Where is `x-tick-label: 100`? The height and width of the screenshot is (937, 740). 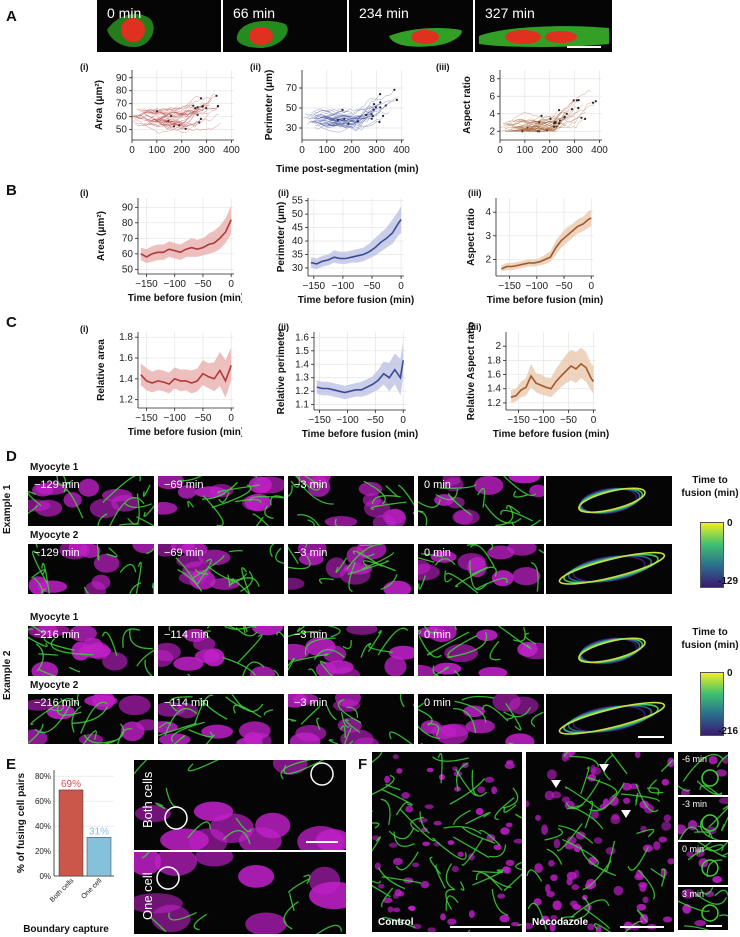 x-tick-label: 100 is located at coordinates (327, 150).